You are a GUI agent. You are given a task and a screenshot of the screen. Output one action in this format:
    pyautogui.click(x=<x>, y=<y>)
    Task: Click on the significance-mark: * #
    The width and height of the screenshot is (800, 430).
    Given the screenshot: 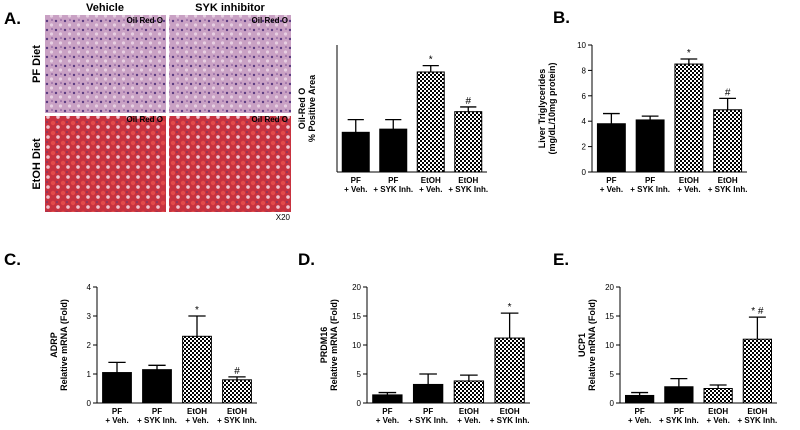 What is the action you would take?
    pyautogui.click(x=757, y=311)
    